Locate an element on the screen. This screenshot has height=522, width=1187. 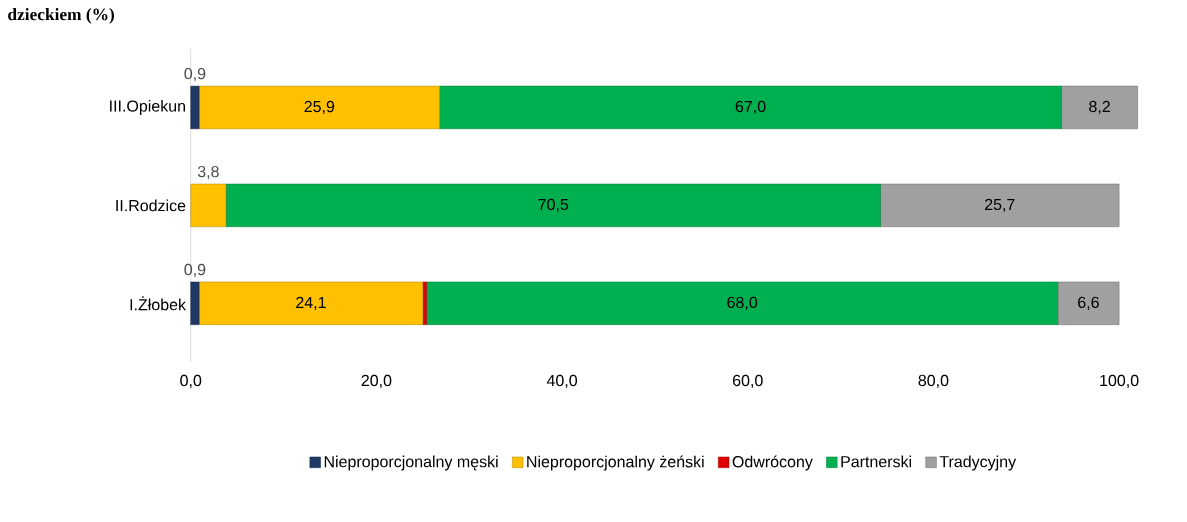
y-tick-label: I.Żłobek is located at coordinates (158, 303).